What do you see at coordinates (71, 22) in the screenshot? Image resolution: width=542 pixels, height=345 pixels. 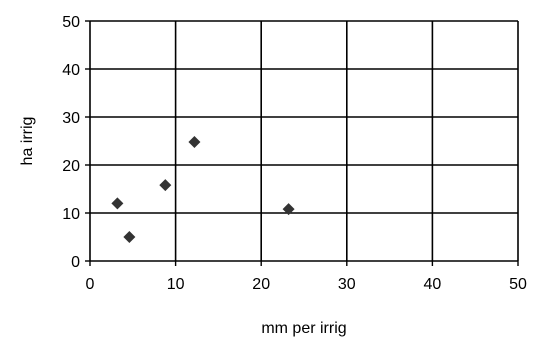 I see `y-tick-label: 50` at bounding box center [71, 22].